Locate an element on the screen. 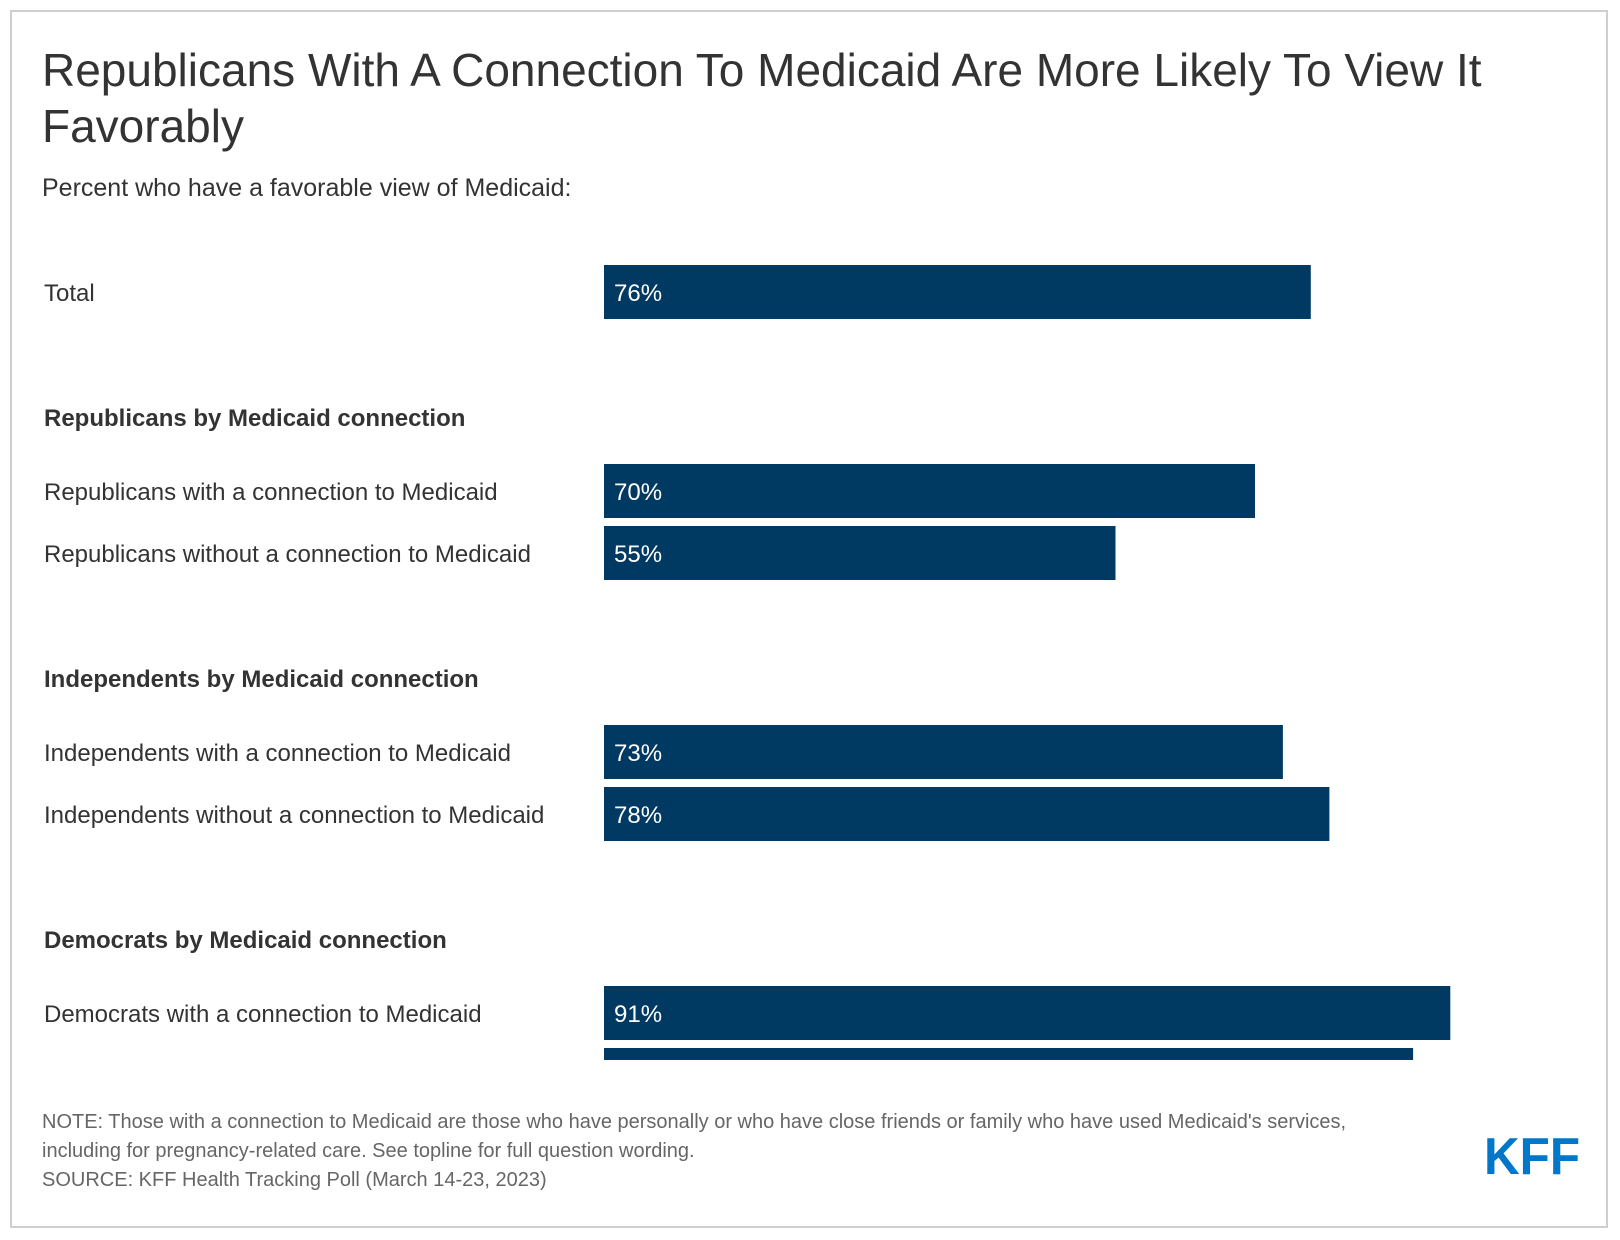  kff-logo: KFF is located at coordinates (1532, 1154).